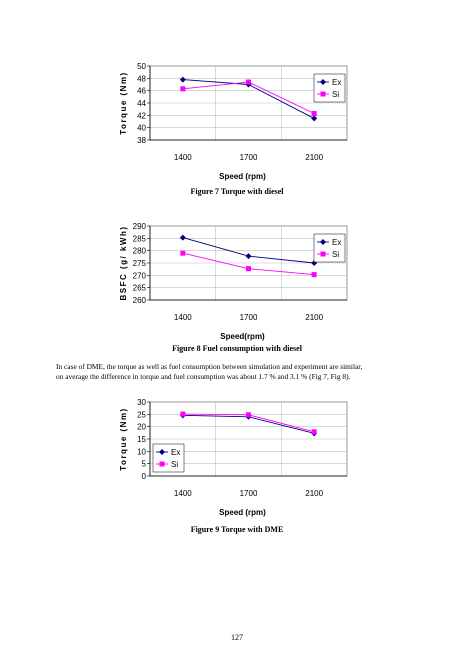 The image size is (474, 670). What do you see at coordinates (140, 251) in the screenshot?
I see `y-tick-label: 280` at bounding box center [140, 251].